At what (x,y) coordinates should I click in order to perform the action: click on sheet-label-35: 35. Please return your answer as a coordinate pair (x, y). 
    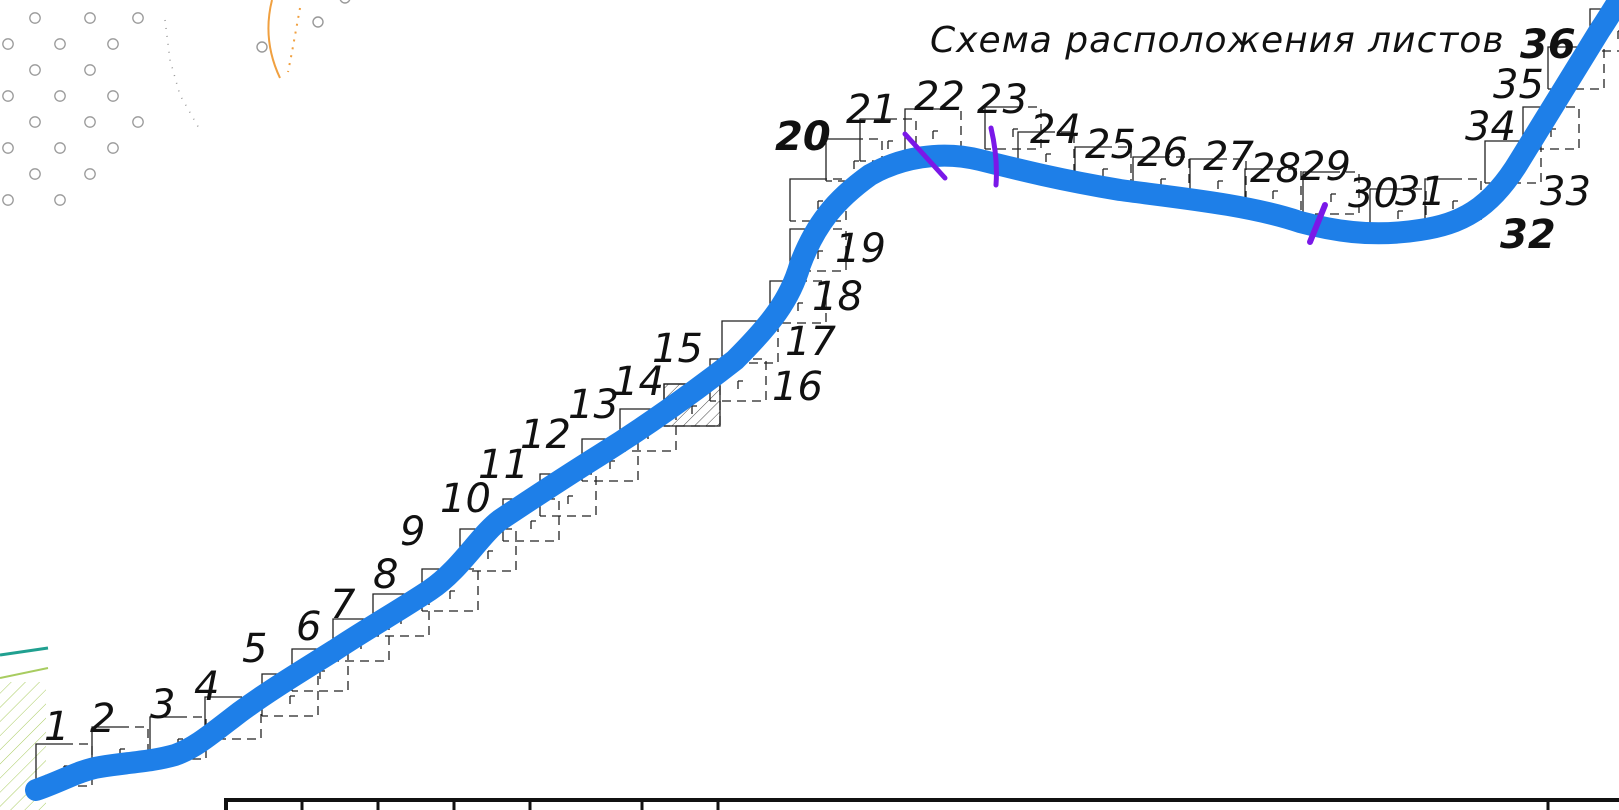
    Looking at the image, I should click on (1518, 85).